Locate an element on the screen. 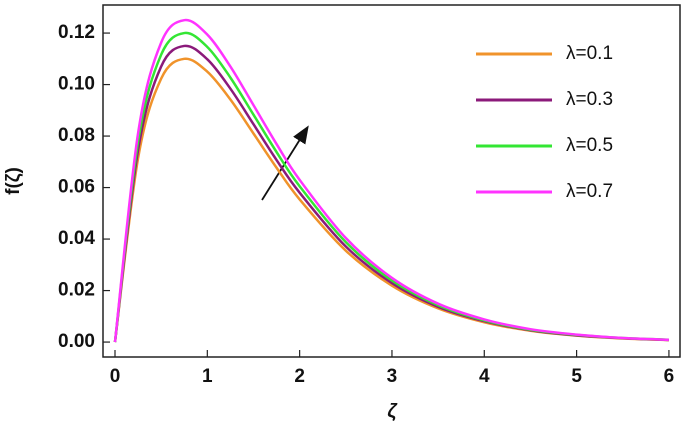 The width and height of the screenshot is (685, 431). y-tick-label: 0.08 is located at coordinates (76, 135).